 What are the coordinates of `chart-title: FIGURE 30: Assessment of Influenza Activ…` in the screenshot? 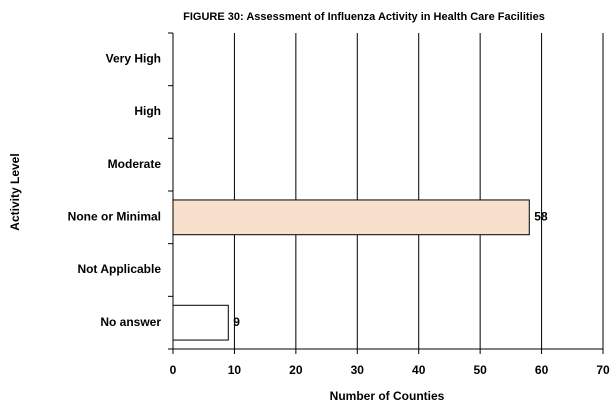 It's located at (364, 17).